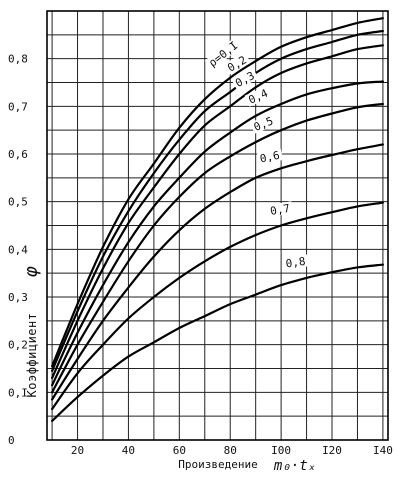 The height and width of the screenshot is (480, 401). I want to click on x-tick-label: I40, so click(383, 450).